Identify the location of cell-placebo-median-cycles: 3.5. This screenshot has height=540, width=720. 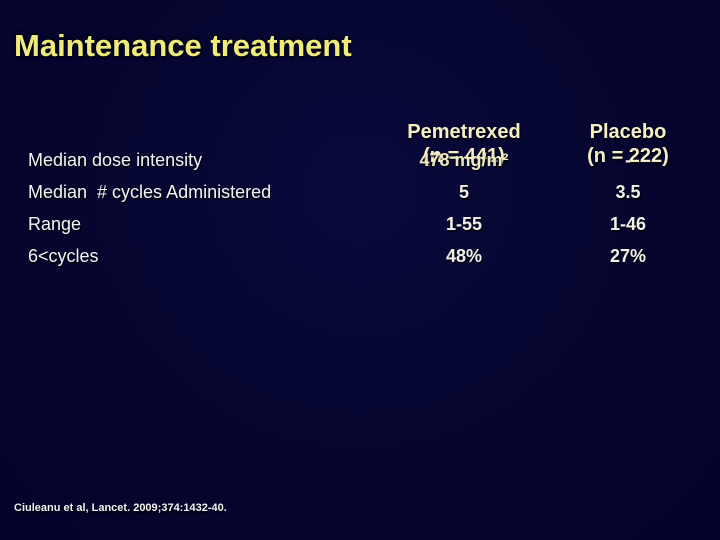
(628, 192).